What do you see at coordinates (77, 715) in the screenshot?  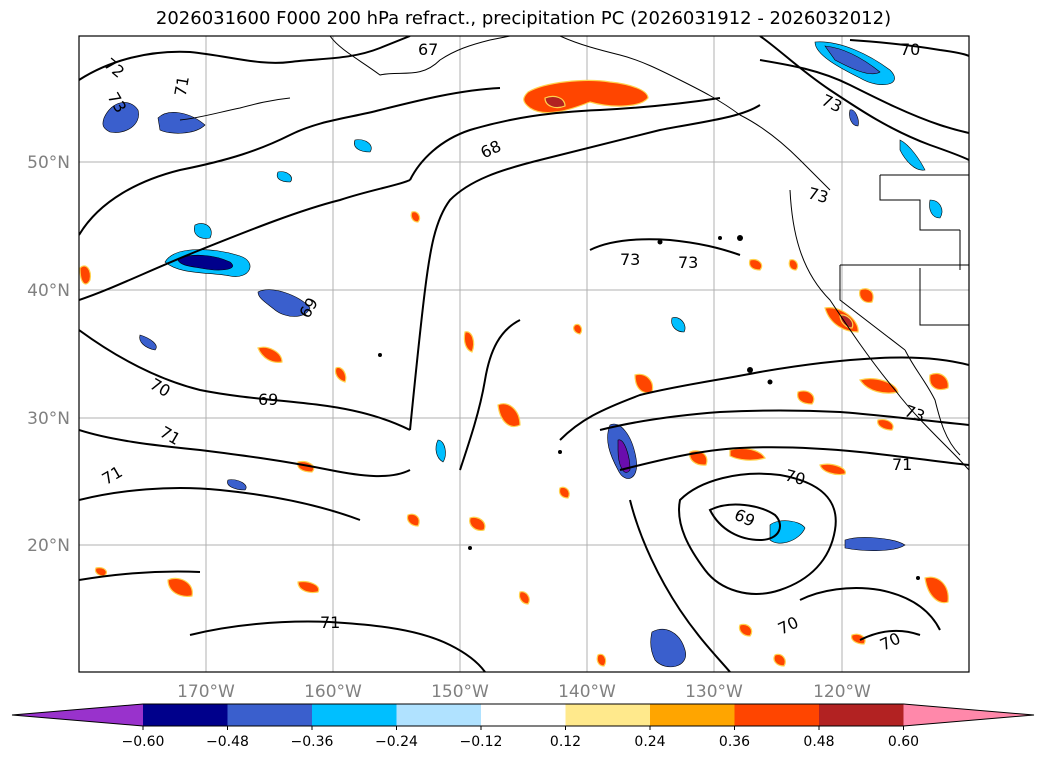 I see `colorbar-extend-low` at bounding box center [77, 715].